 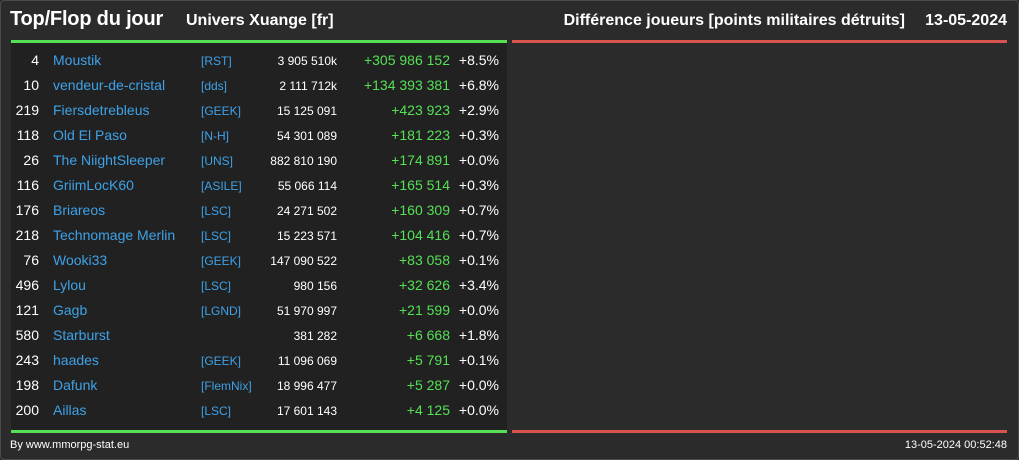 I want to click on points-difference: +21 599, so click(x=424, y=310).